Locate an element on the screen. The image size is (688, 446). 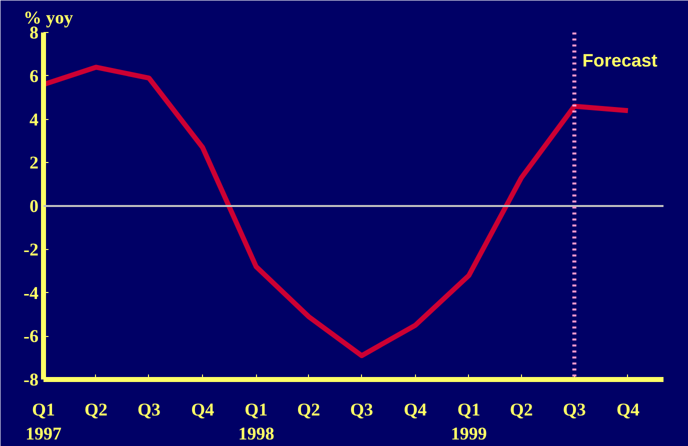
x-tick-label: Q1 1998 is located at coordinates (256, 422).